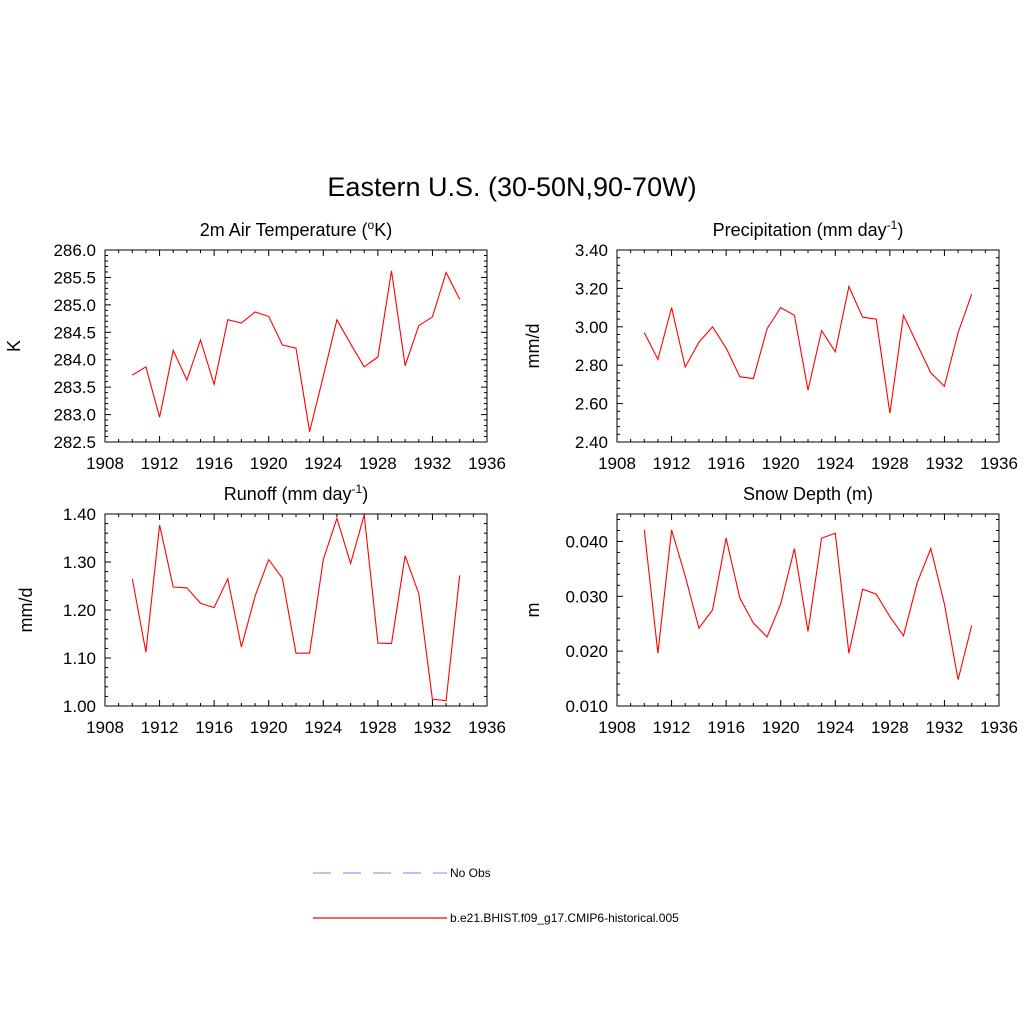  I want to click on y-tick-label: 2.40, so click(591, 442).